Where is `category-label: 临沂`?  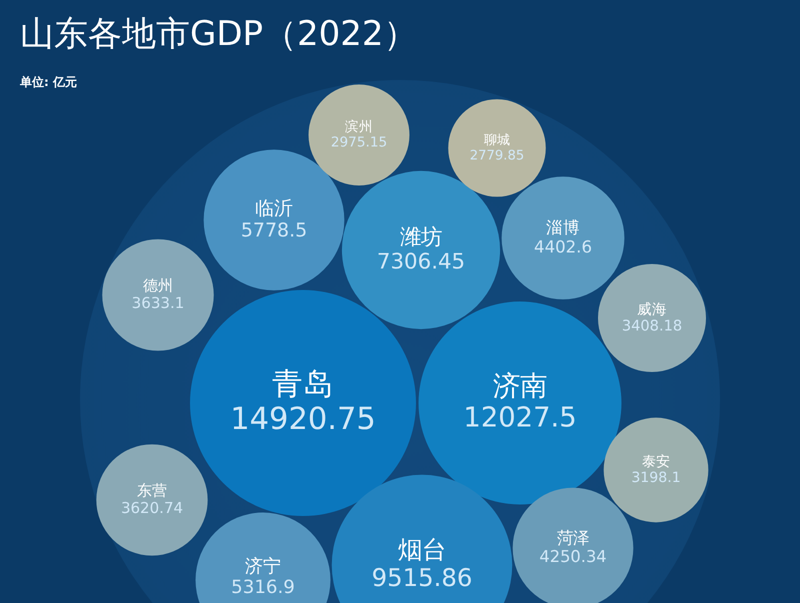
category-label: 临沂 is located at coordinates (274, 208).